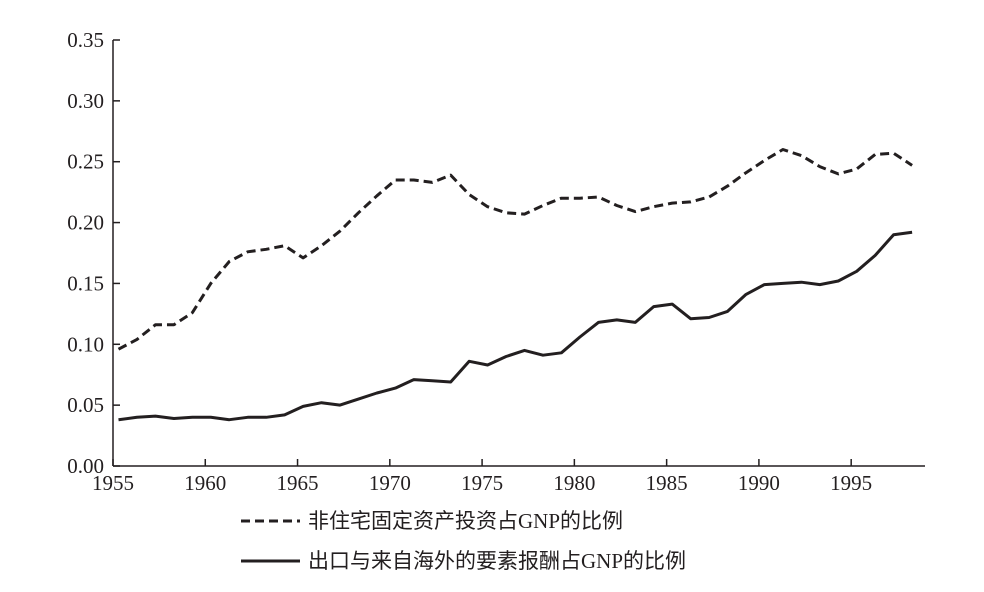 The height and width of the screenshot is (592, 984). Describe the element at coordinates (574, 483) in the screenshot. I see `x-tick-label: 1980` at that location.